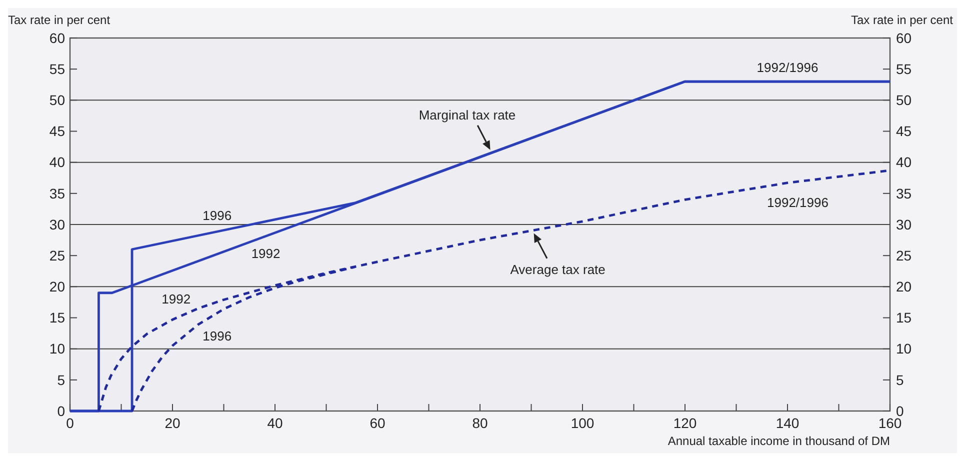 The width and height of the screenshot is (965, 461). What do you see at coordinates (904, 162) in the screenshot?
I see `y2-tick-label: 40` at bounding box center [904, 162].